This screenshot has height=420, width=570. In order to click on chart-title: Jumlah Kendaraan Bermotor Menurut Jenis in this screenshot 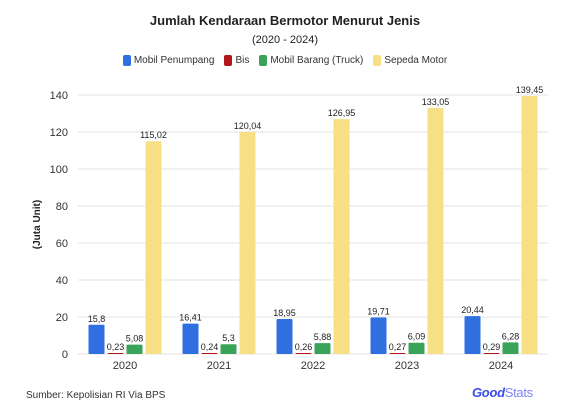, I will do `click(285, 20)`.